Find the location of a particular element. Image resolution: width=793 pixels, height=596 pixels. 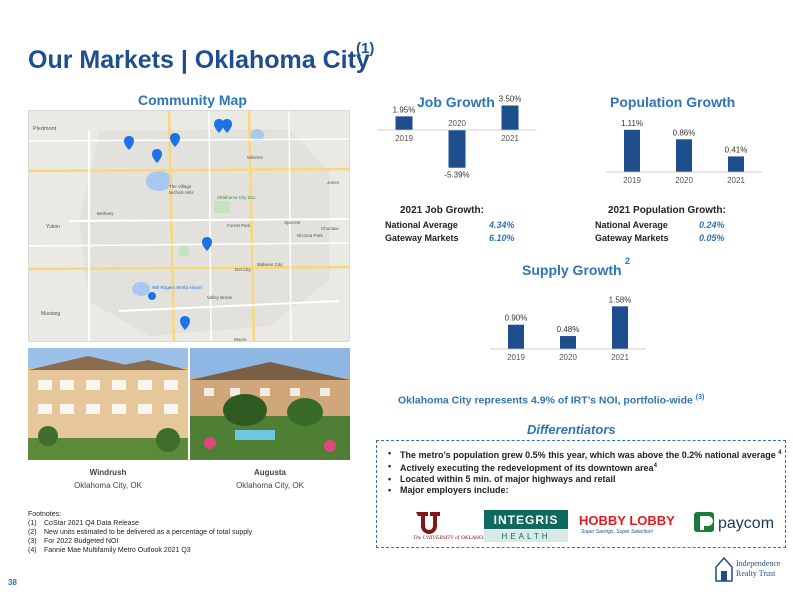

svg-text: Mustang is located at coordinates (50, 314).